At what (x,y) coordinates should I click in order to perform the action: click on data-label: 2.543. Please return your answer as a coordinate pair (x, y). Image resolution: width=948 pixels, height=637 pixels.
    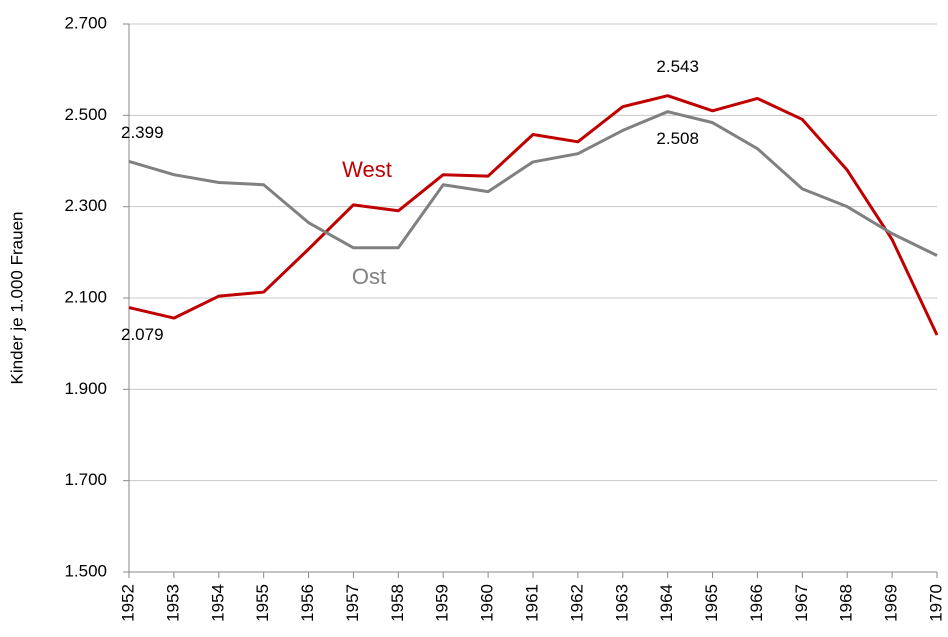
    Looking at the image, I should click on (677, 66).